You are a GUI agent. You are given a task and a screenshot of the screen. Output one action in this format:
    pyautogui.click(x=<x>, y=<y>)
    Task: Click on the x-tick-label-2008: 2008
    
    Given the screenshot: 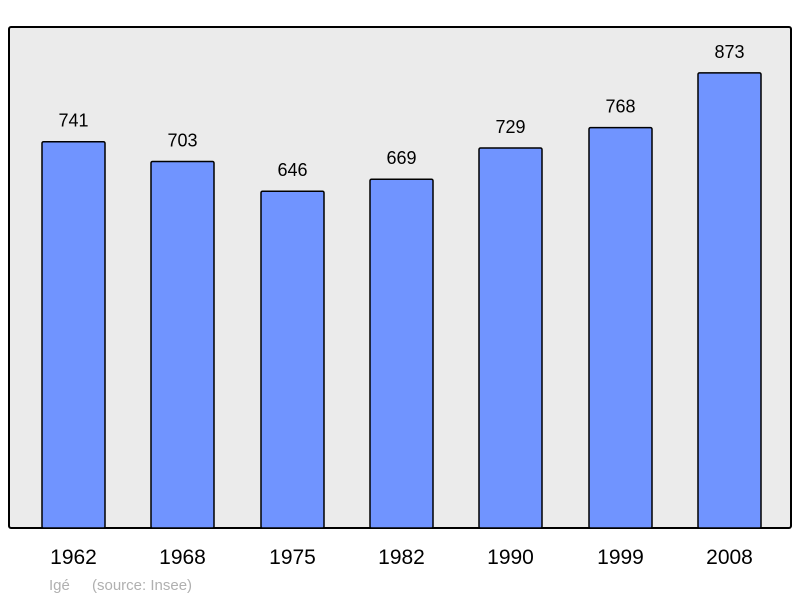 What is the action you would take?
    pyautogui.click(x=729, y=557)
    